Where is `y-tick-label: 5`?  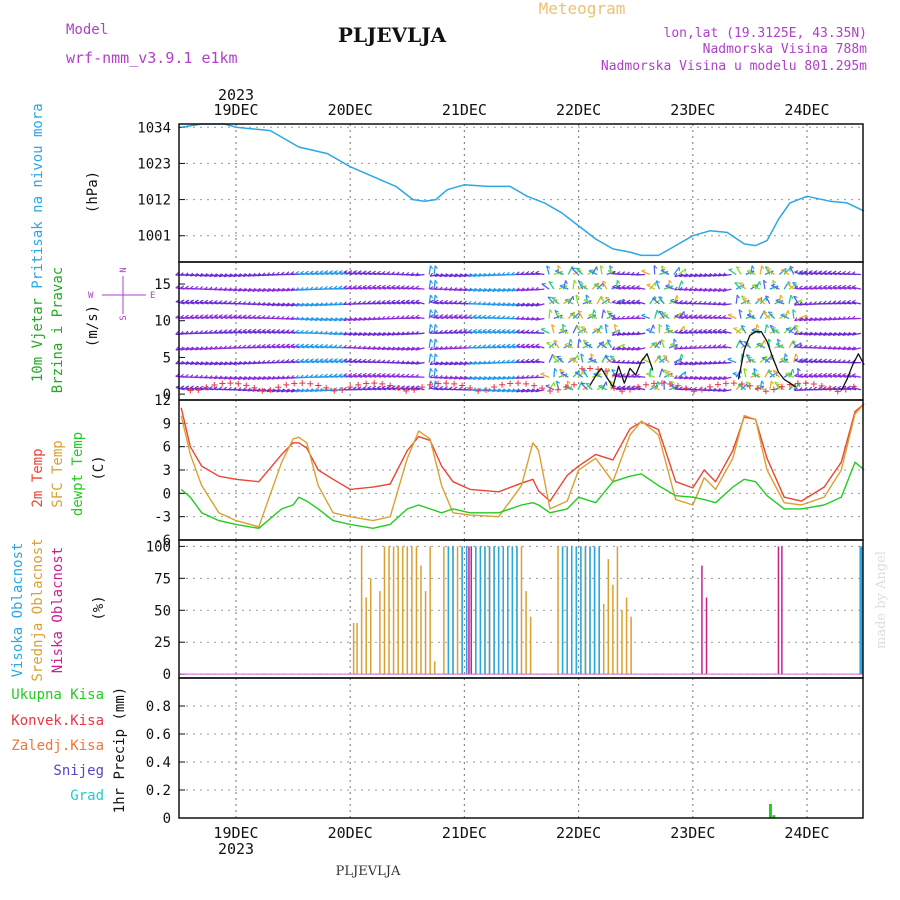 y-tick-label: 5 is located at coordinates (167, 358).